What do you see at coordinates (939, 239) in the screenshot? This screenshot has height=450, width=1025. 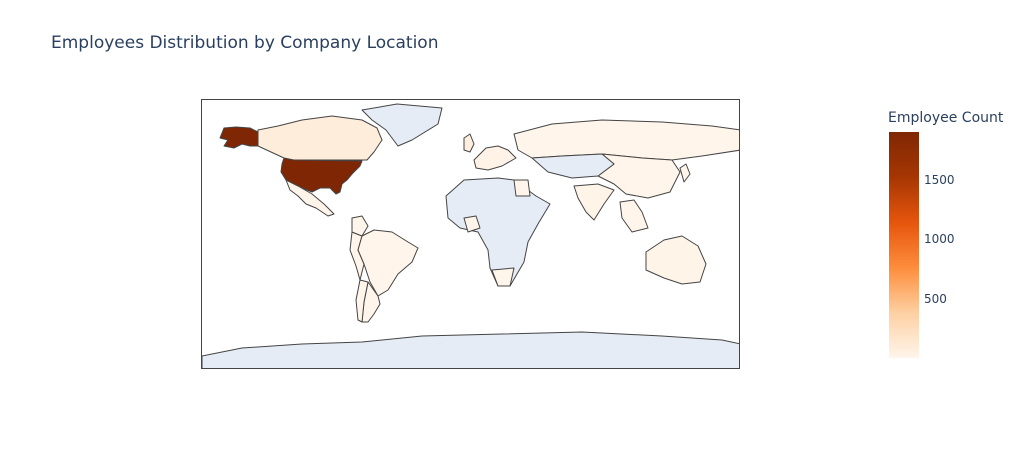 I see `colorbar-tick-label: 1000` at bounding box center [939, 239].